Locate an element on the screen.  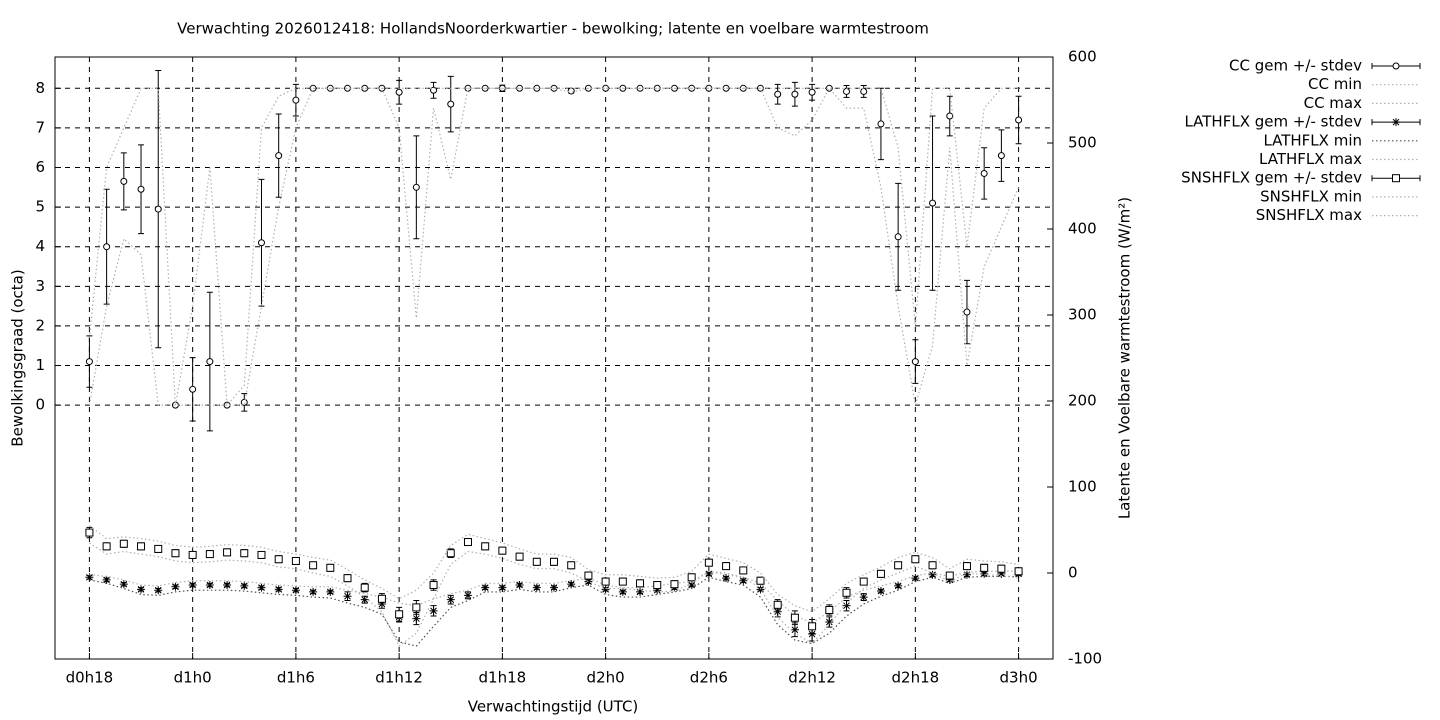
y-tick-label: 8 is located at coordinates (40, 88).